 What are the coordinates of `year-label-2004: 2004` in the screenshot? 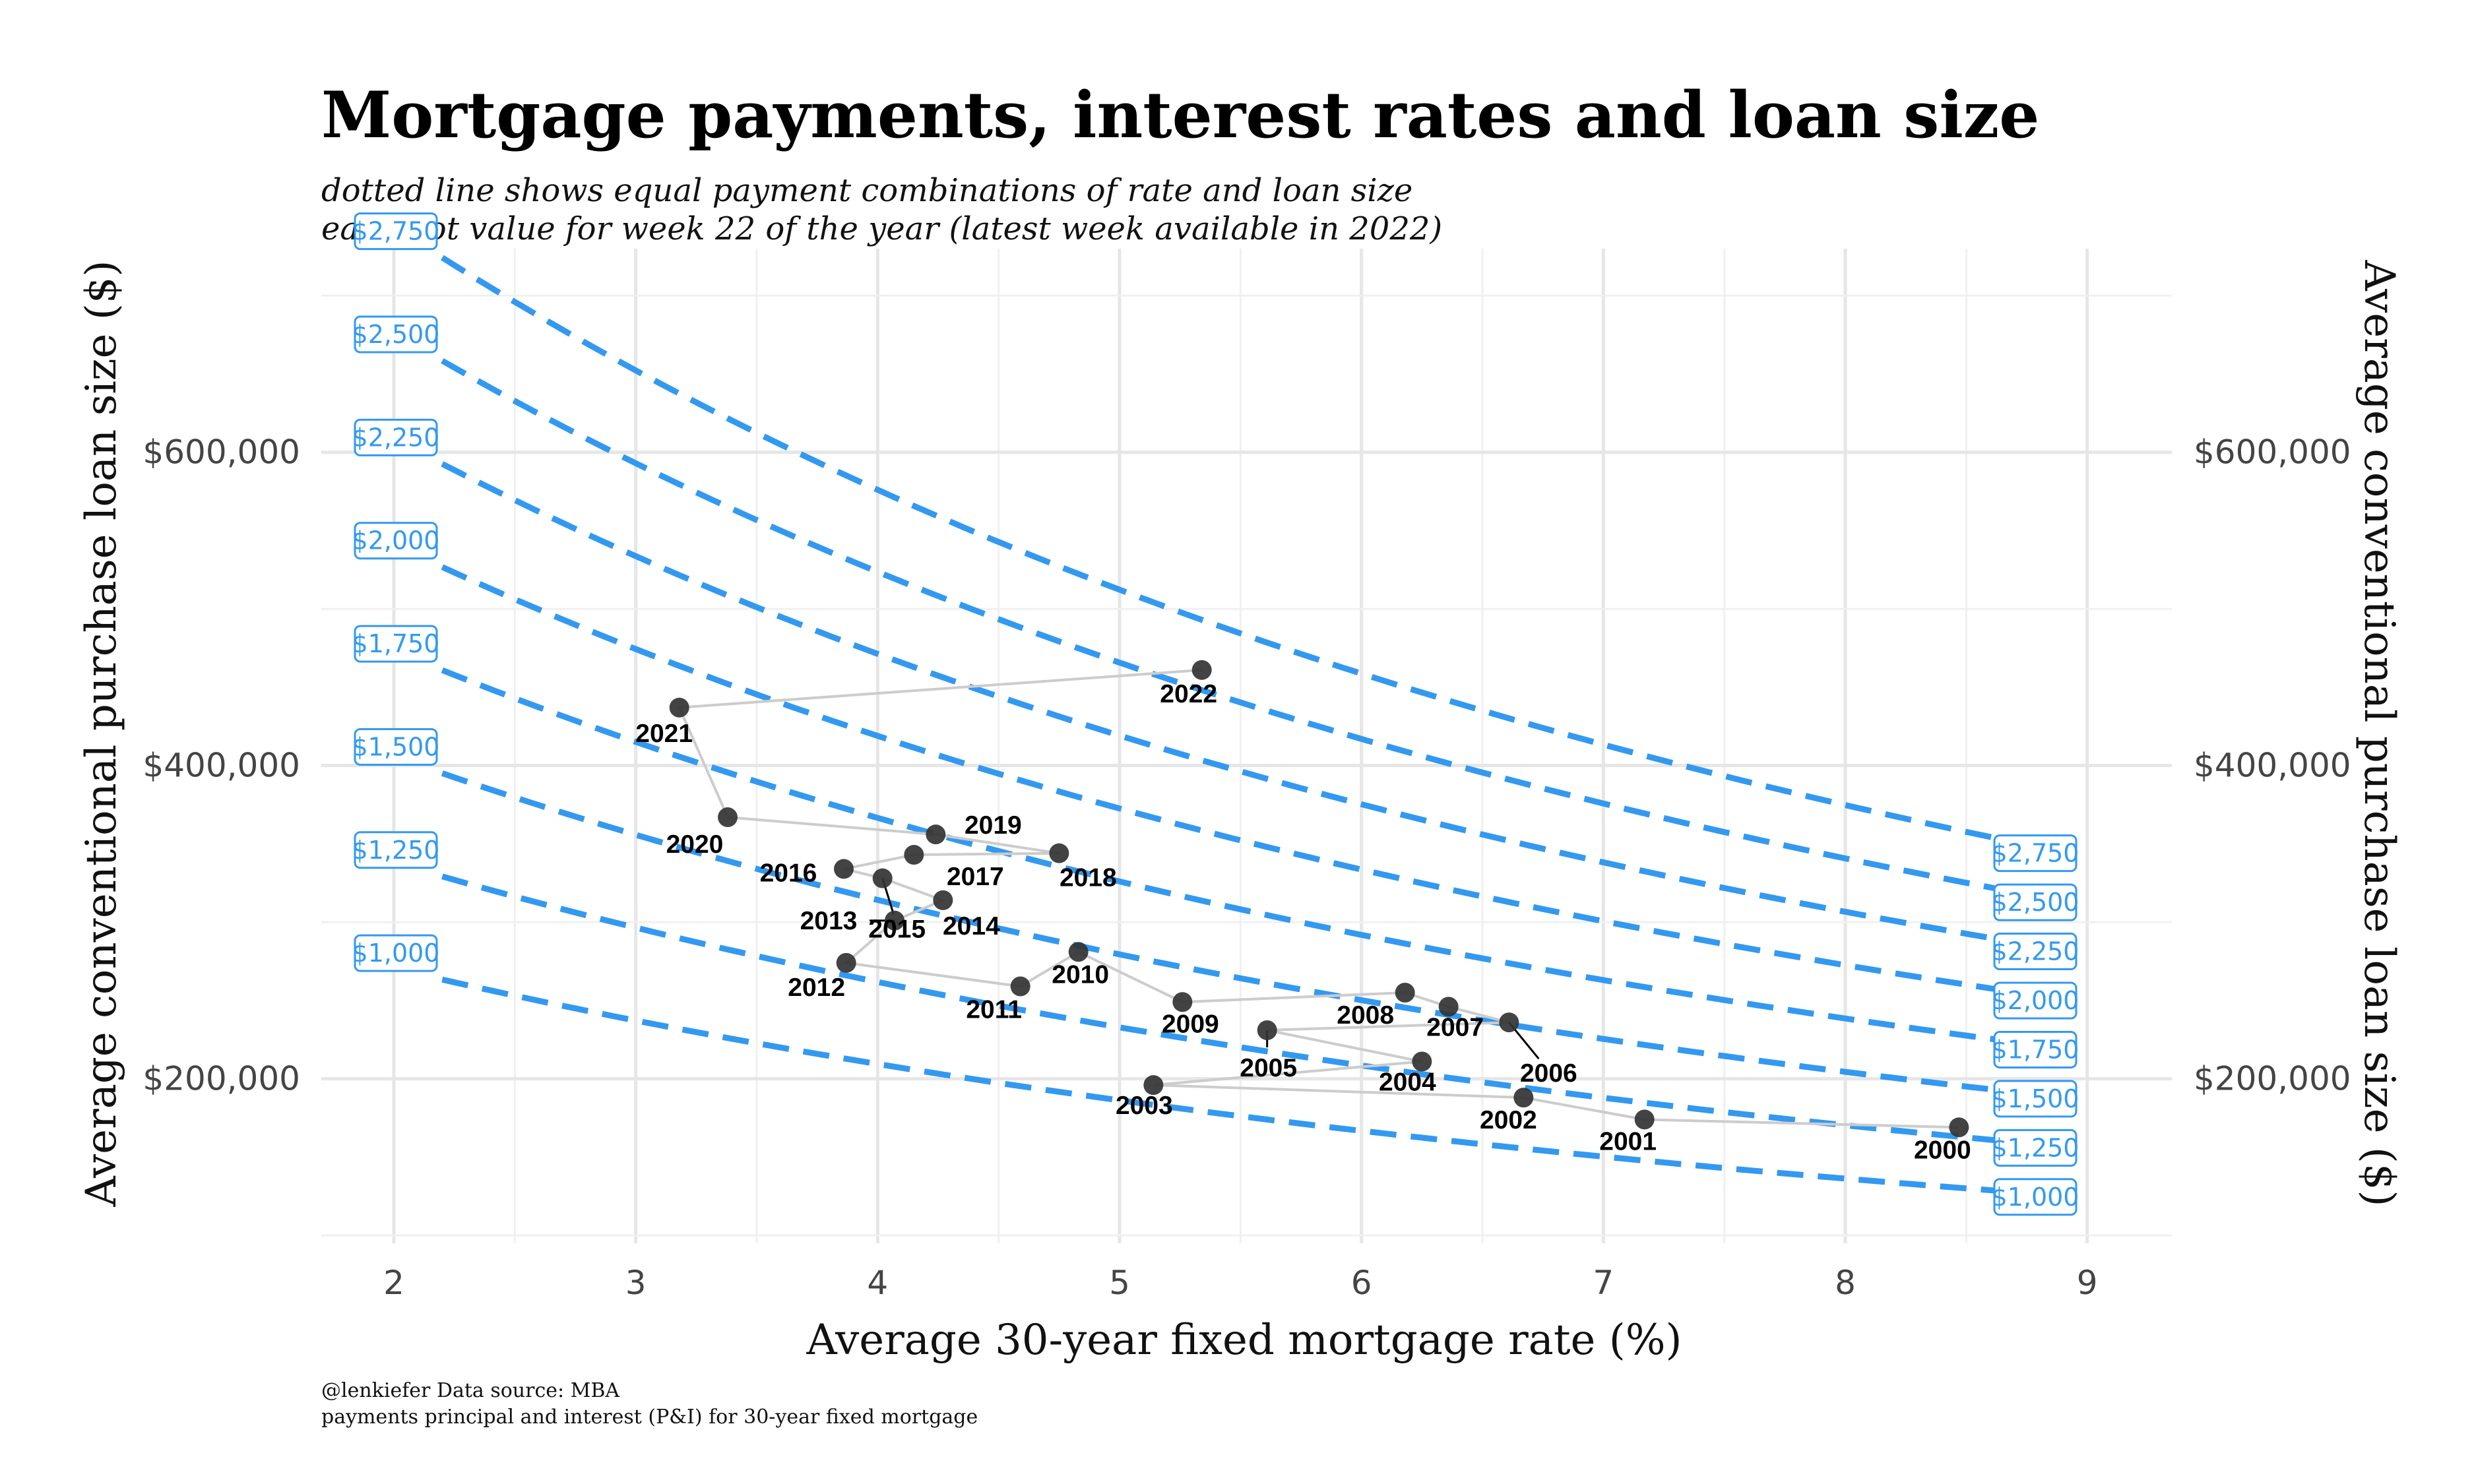 It's located at (1407, 1082).